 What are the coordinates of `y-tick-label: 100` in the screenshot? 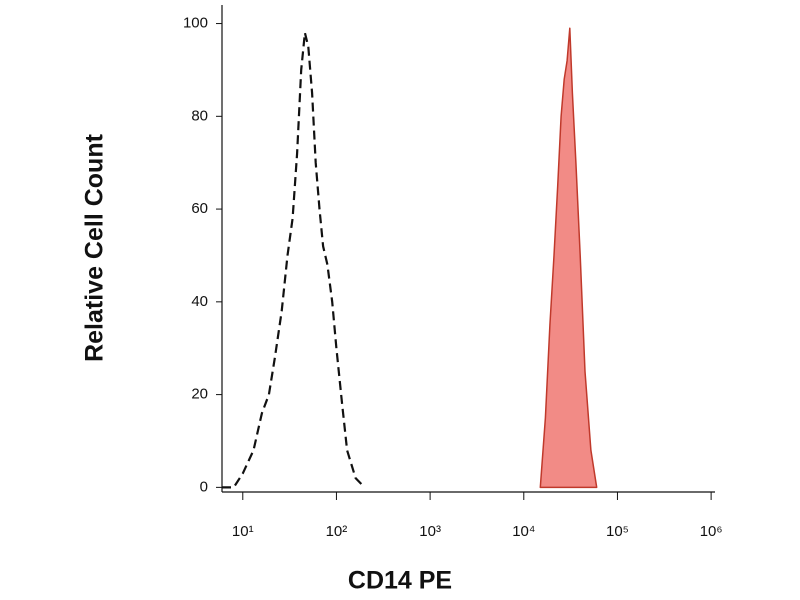 It's located at (195, 23).